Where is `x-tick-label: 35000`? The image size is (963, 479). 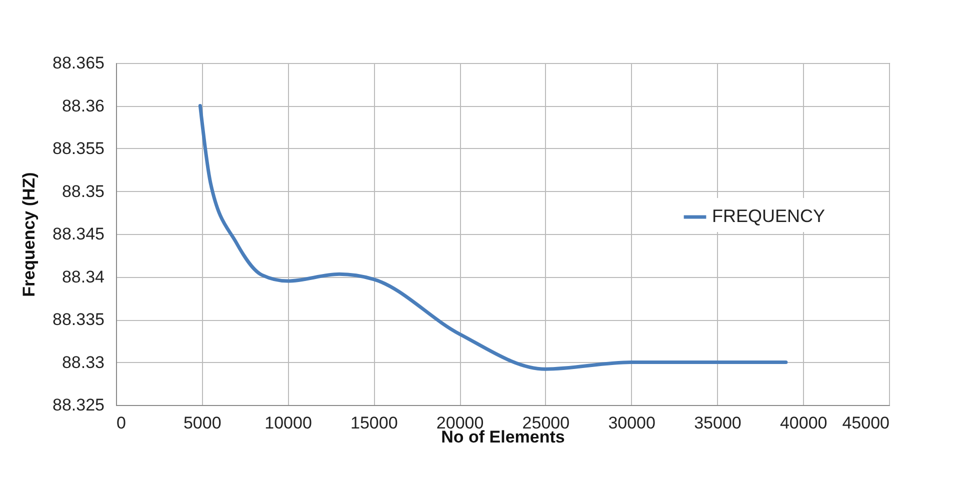 x-tick-label: 35000 is located at coordinates (718, 423).